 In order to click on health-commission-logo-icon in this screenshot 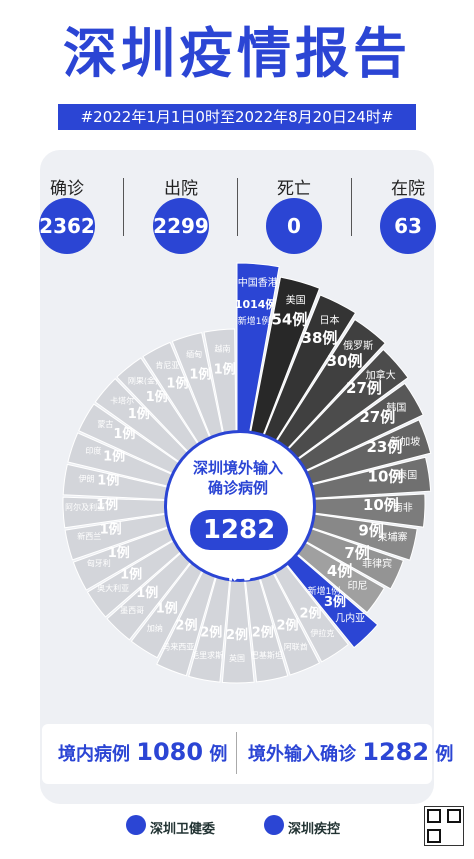, I will do `click(136, 825)`.